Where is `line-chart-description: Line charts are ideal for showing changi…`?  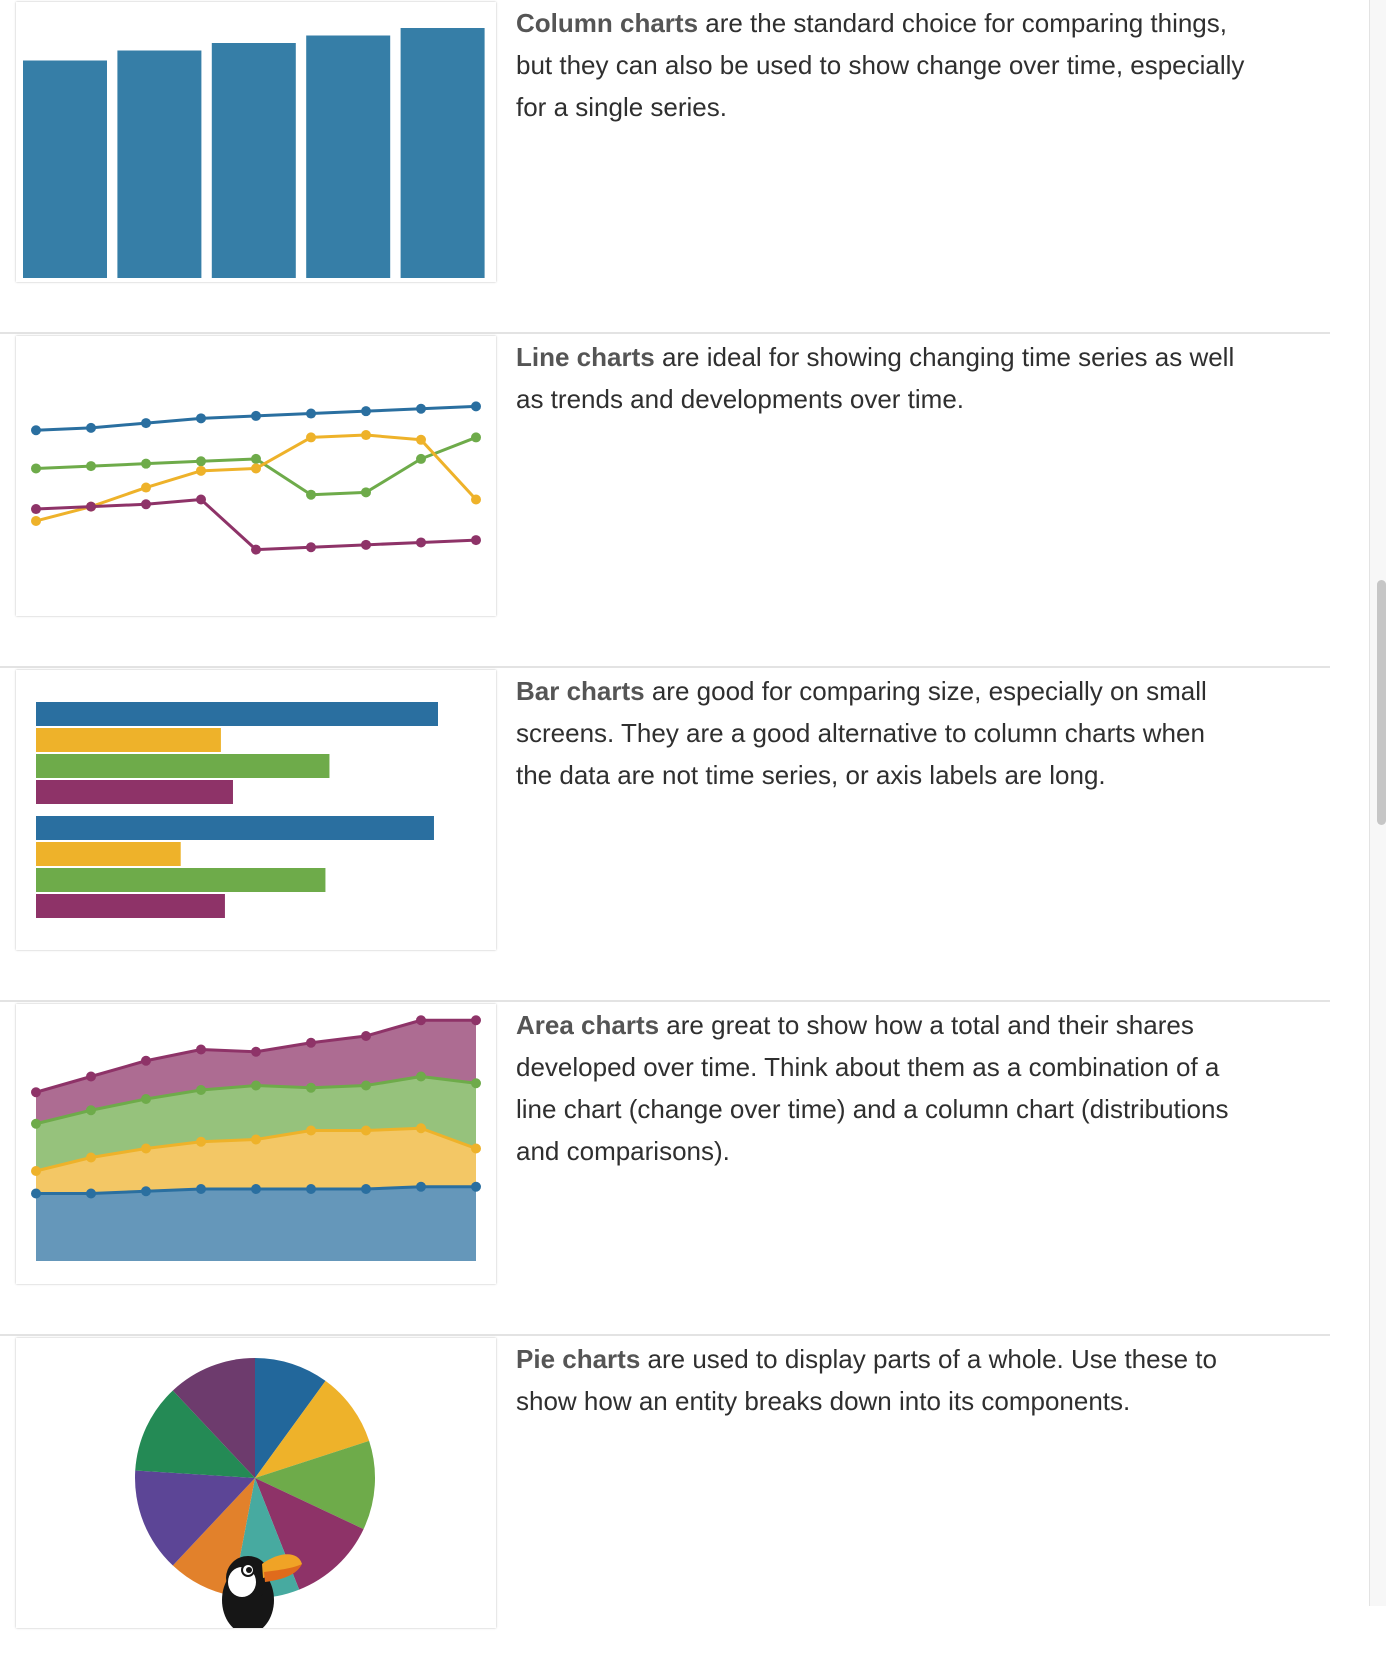 line-chart-description: Line charts are ideal for showing changi… is located at coordinates (881, 378).